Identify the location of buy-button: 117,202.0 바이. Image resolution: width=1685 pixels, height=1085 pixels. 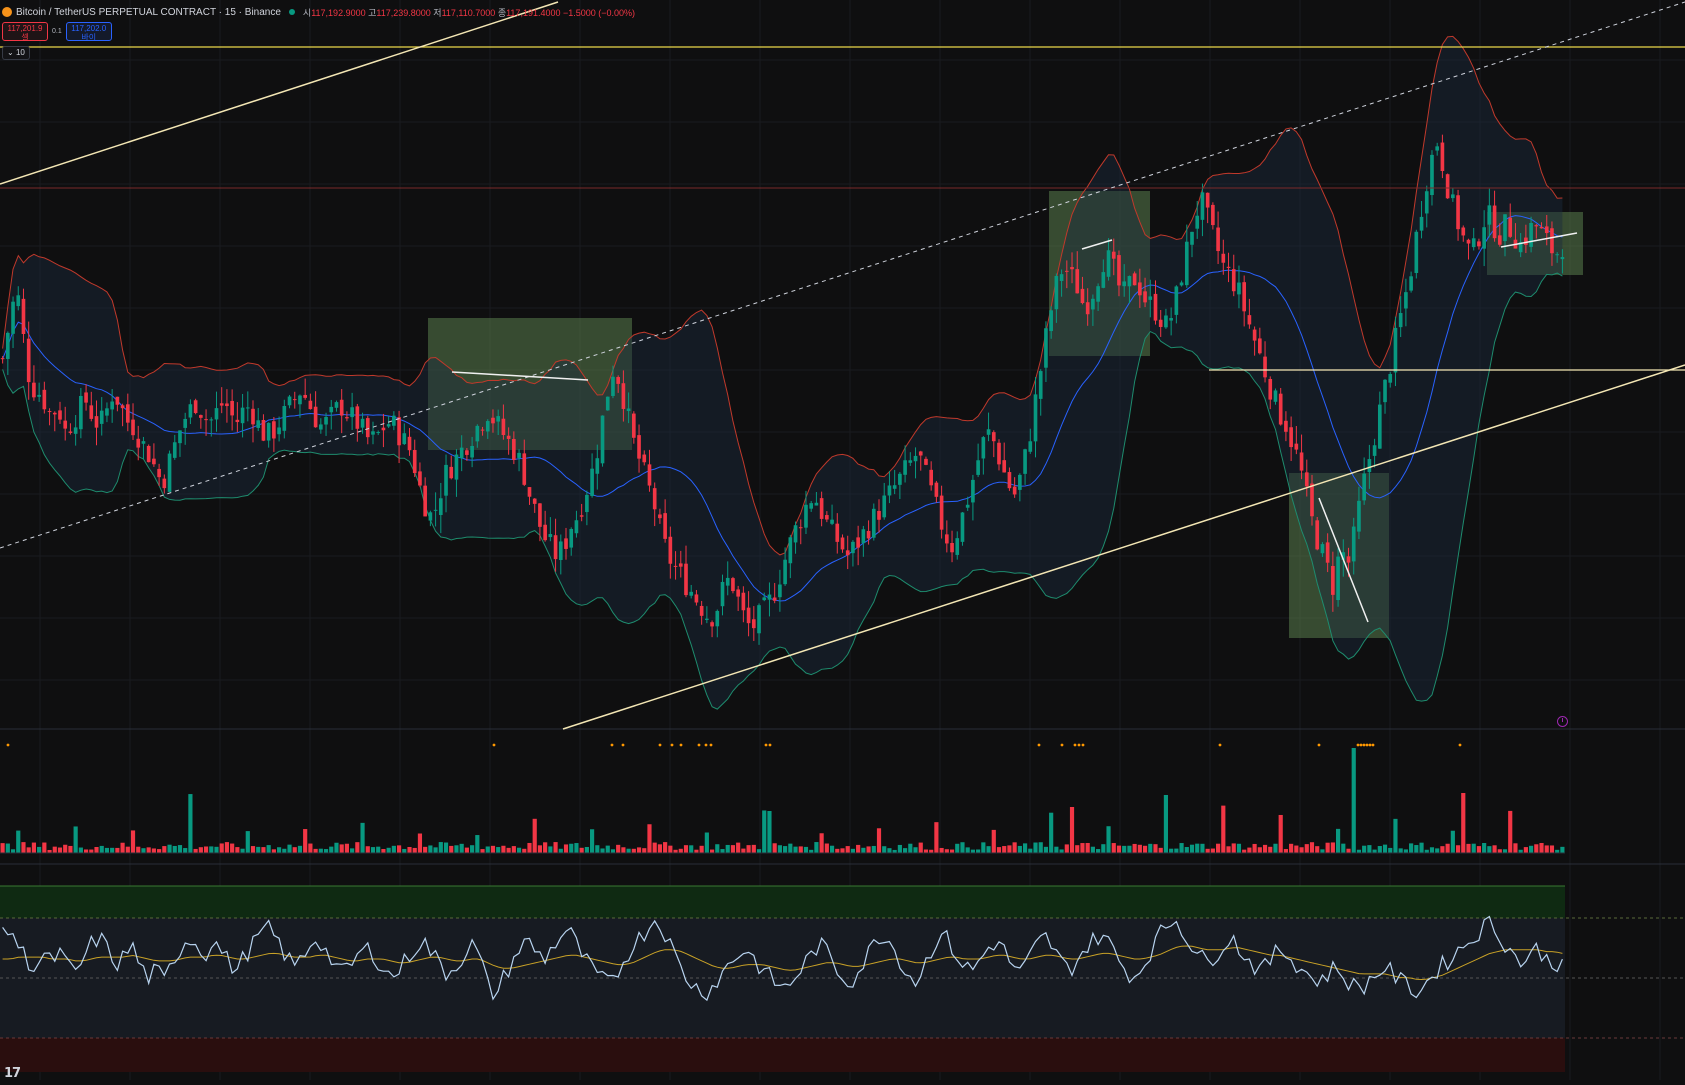
(88, 32).